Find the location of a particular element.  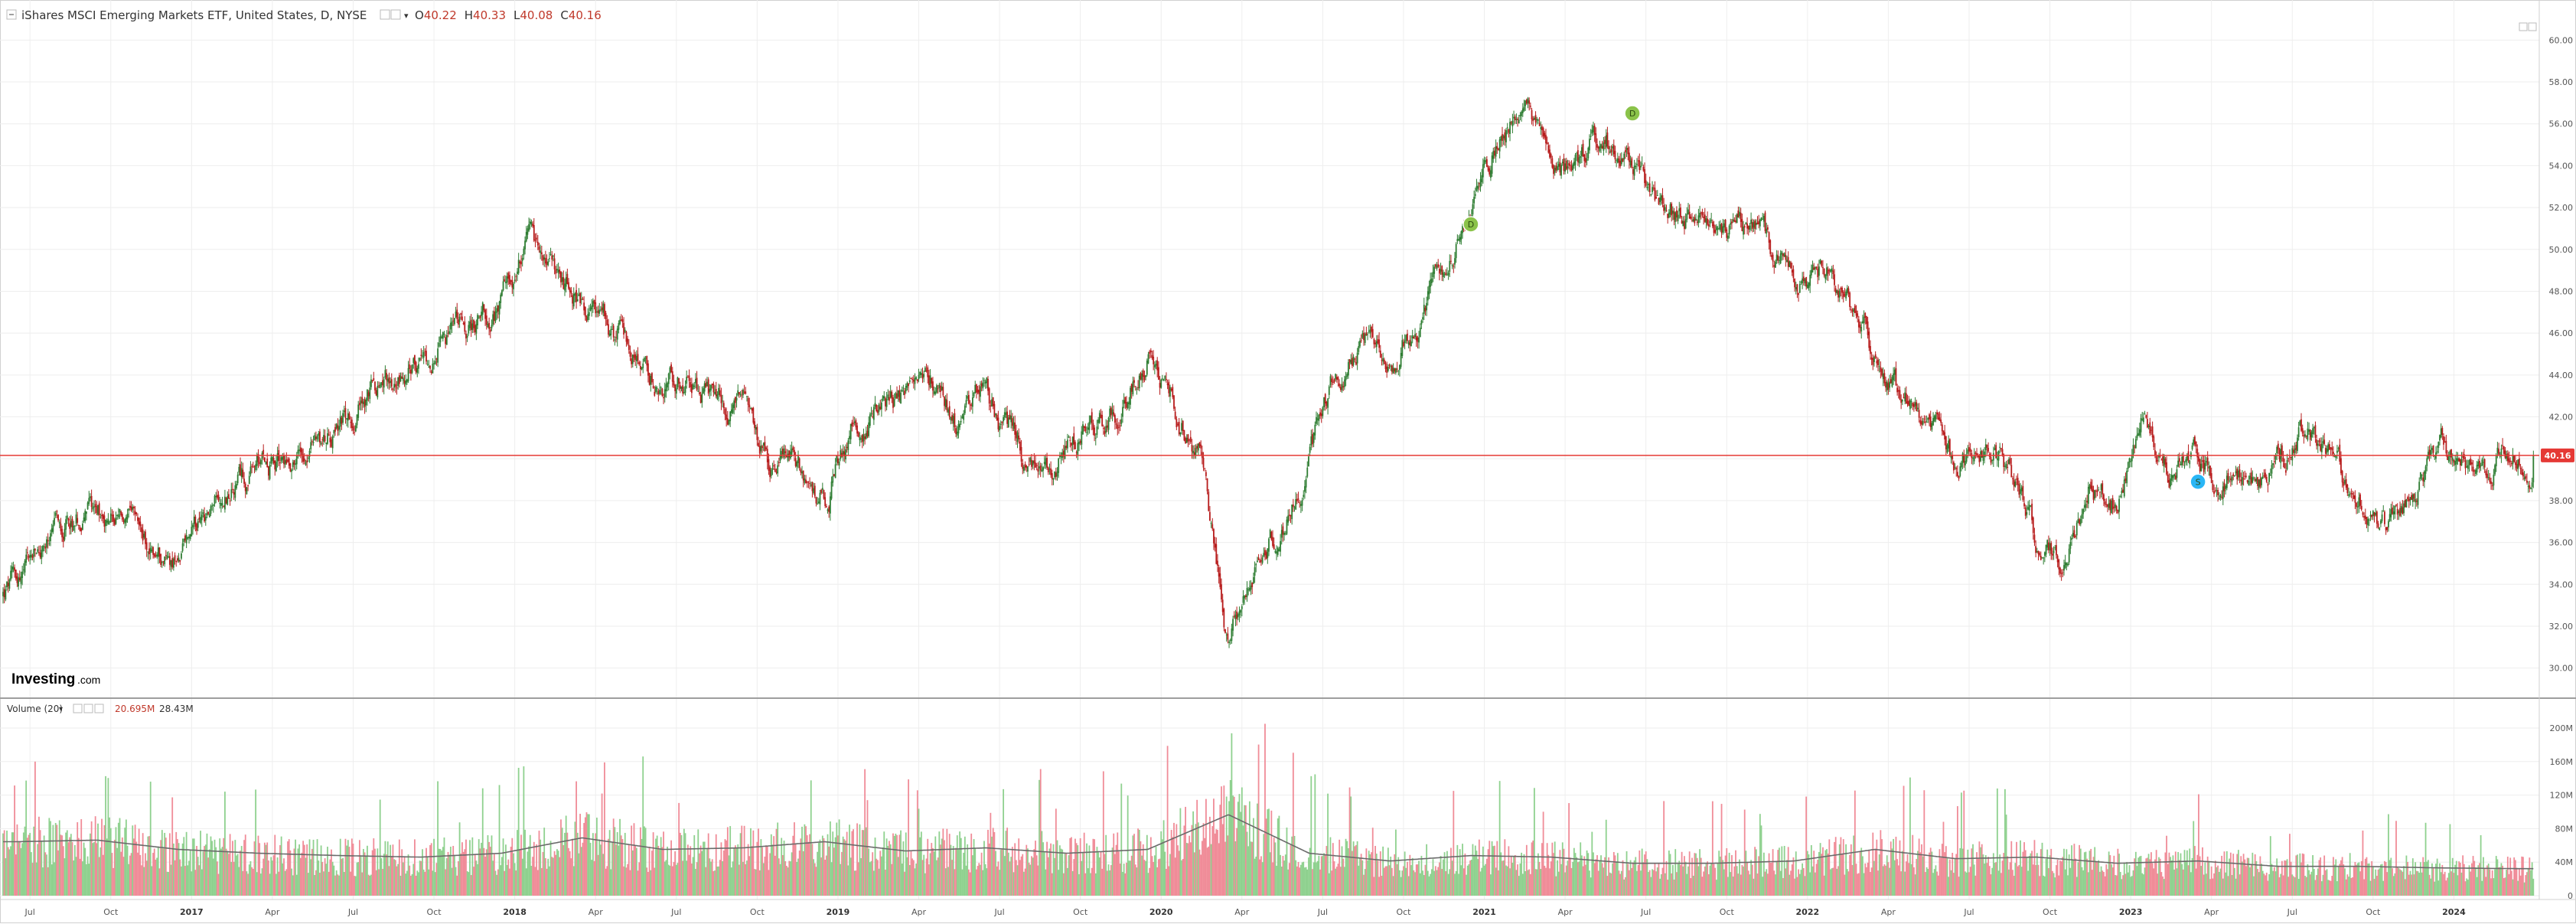

time-tick-label: Jul is located at coordinates (352, 912).